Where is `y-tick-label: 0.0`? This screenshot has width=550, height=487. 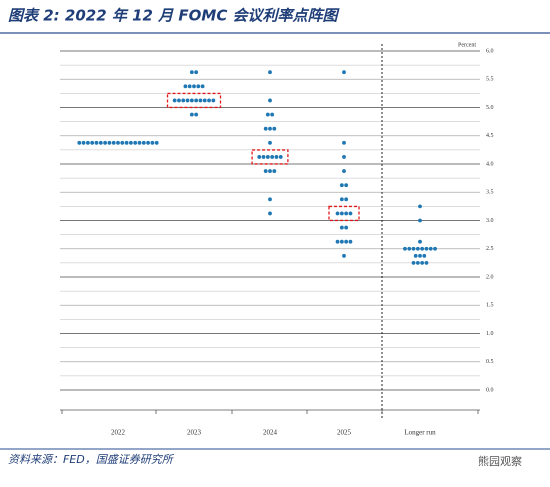 y-tick-label: 0.0 is located at coordinates (490, 390).